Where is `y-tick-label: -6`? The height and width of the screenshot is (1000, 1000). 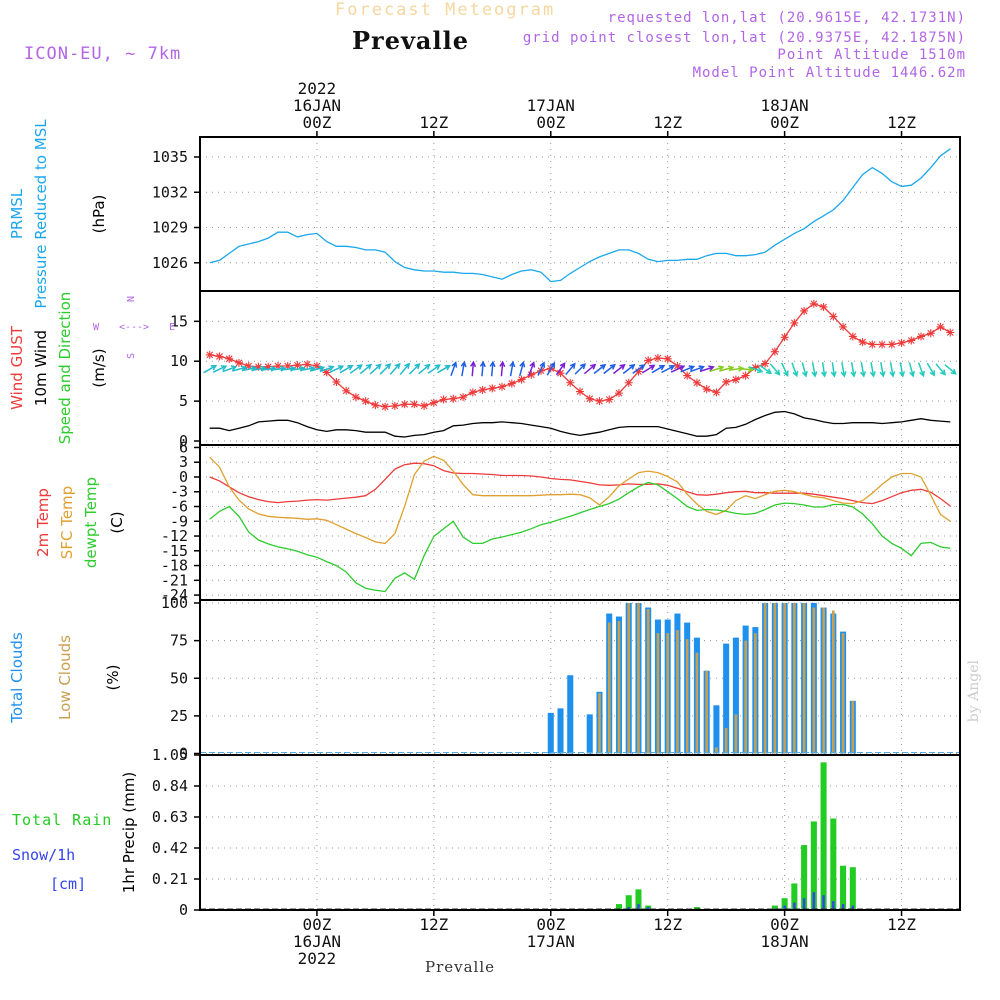 y-tick-label: -6 is located at coordinates (179, 507).